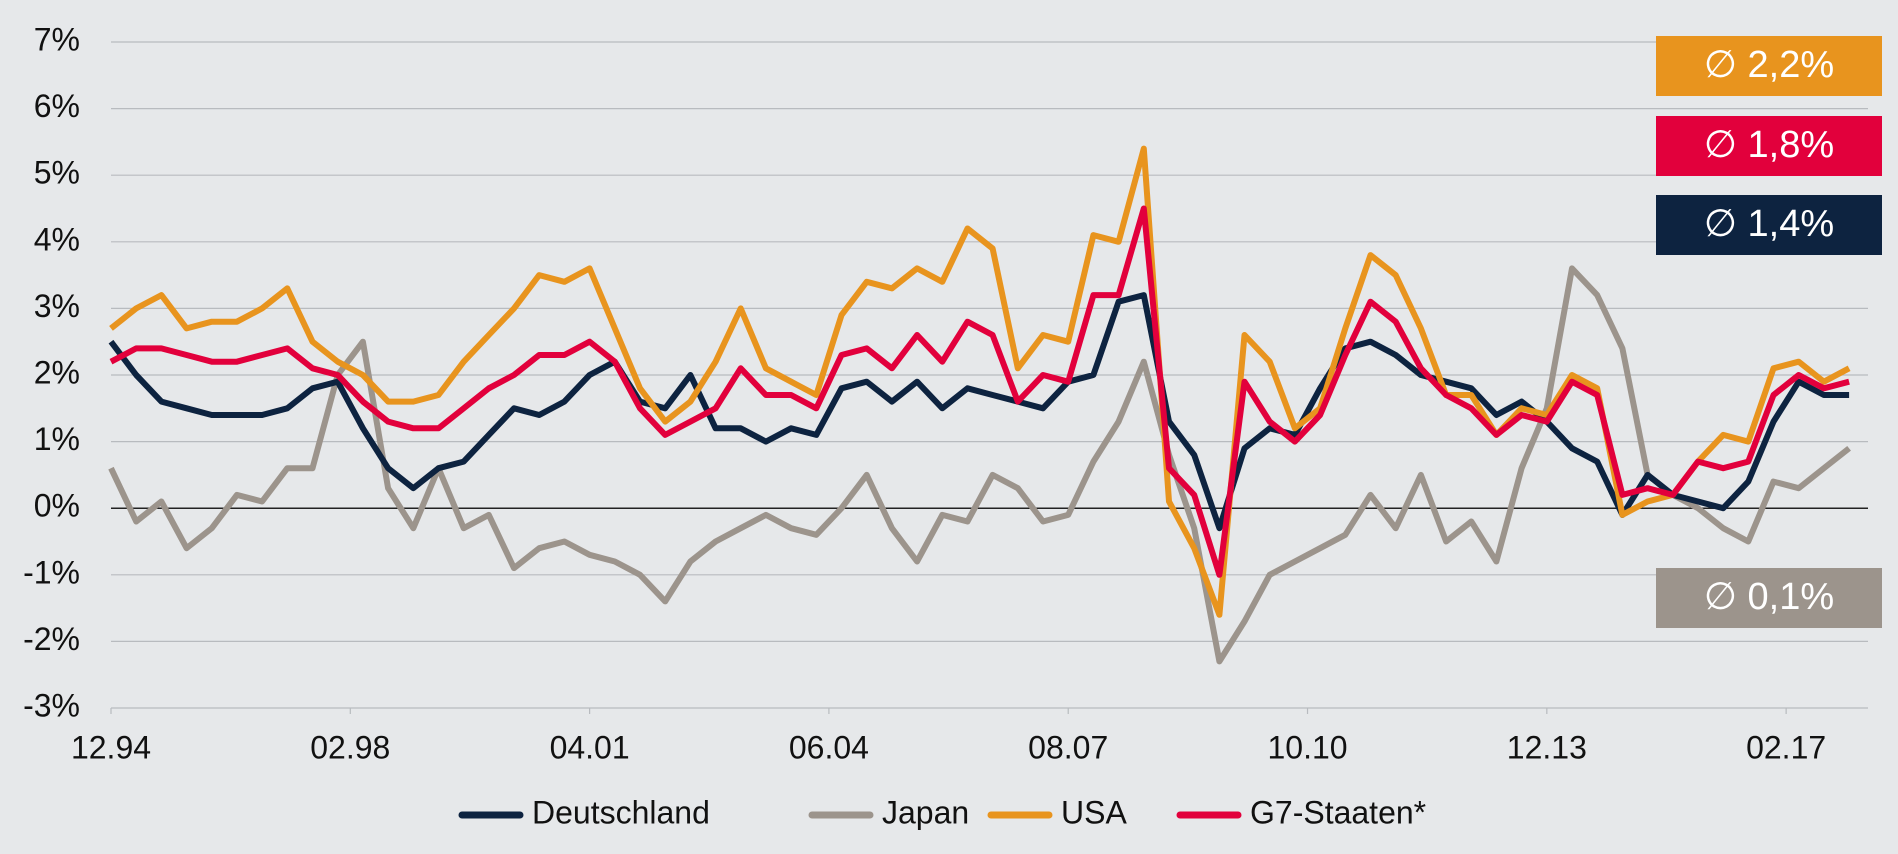 This screenshot has width=1898, height=854. I want to click on x-tick-label: 10.10, so click(1307, 747).